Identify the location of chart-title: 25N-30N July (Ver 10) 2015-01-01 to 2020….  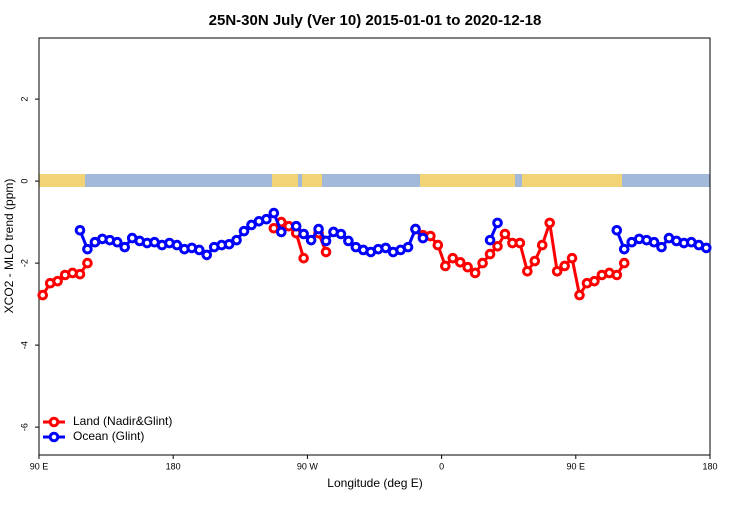
(375, 20).